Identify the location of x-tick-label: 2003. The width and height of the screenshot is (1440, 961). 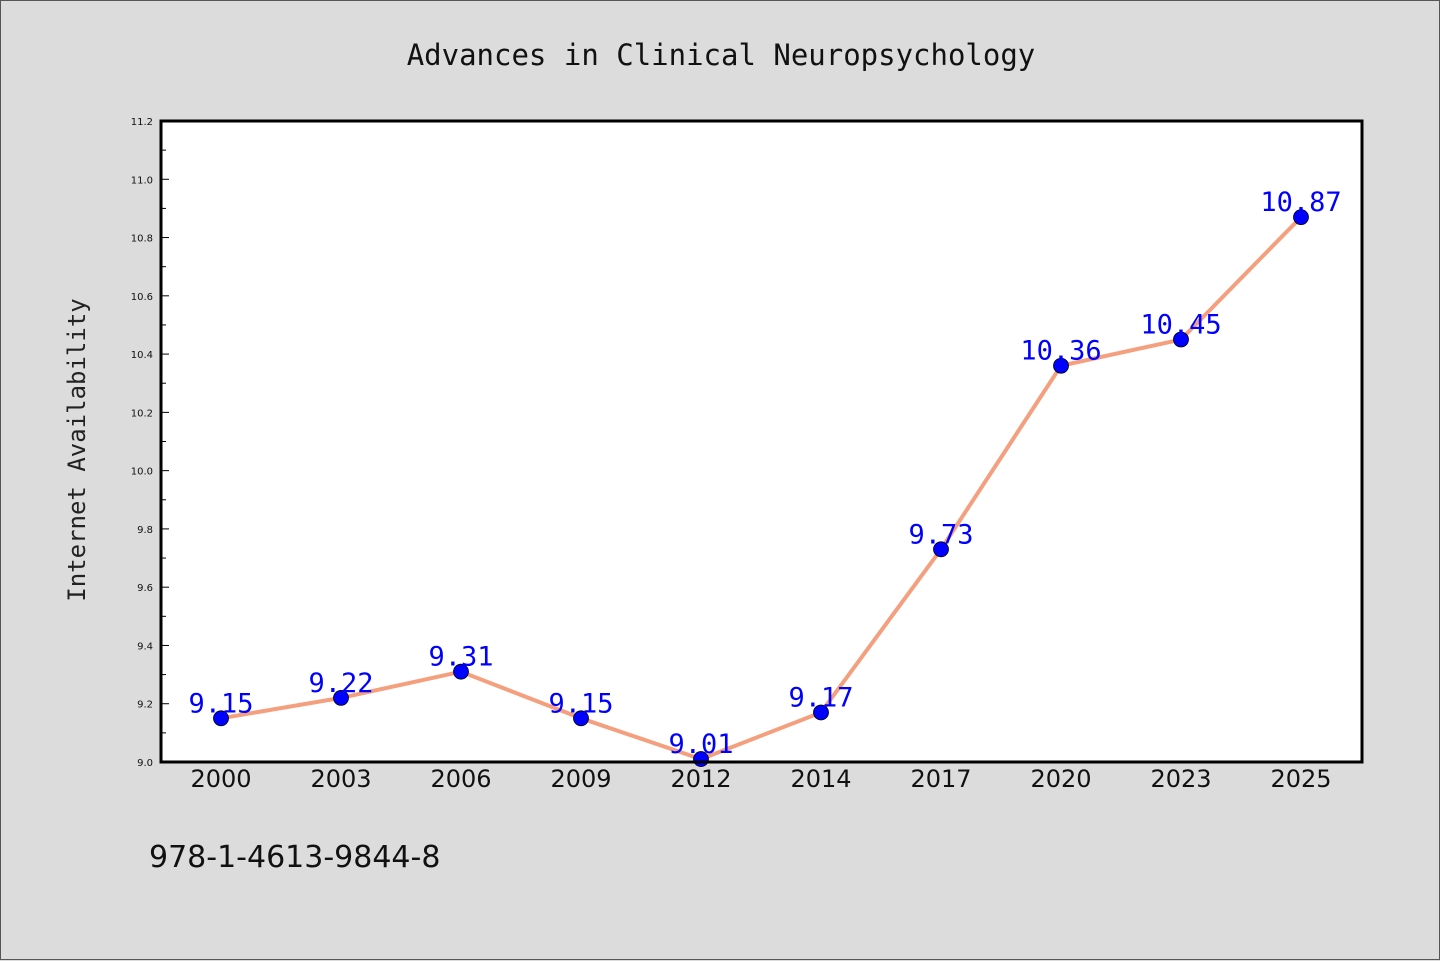
(340, 779).